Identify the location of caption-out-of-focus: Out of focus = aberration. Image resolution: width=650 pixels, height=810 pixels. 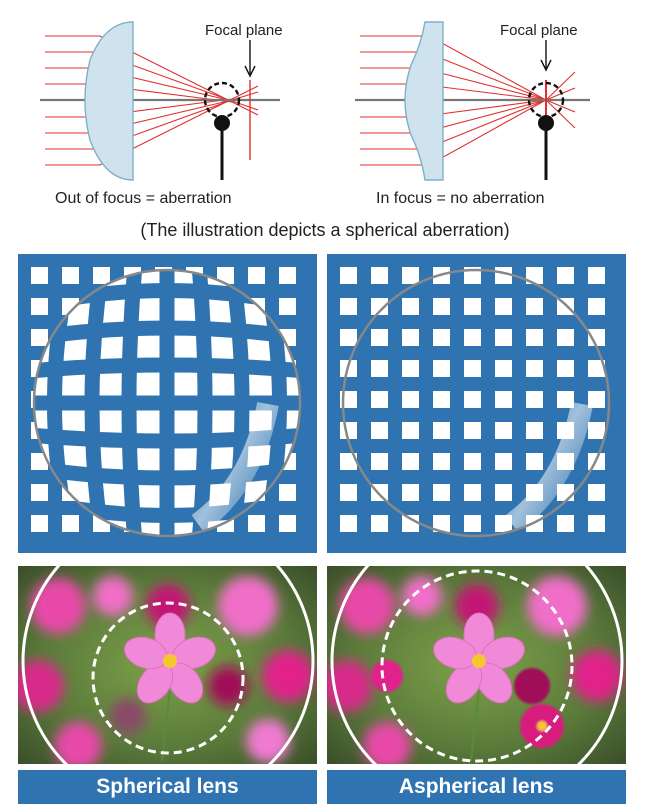
(143, 198).